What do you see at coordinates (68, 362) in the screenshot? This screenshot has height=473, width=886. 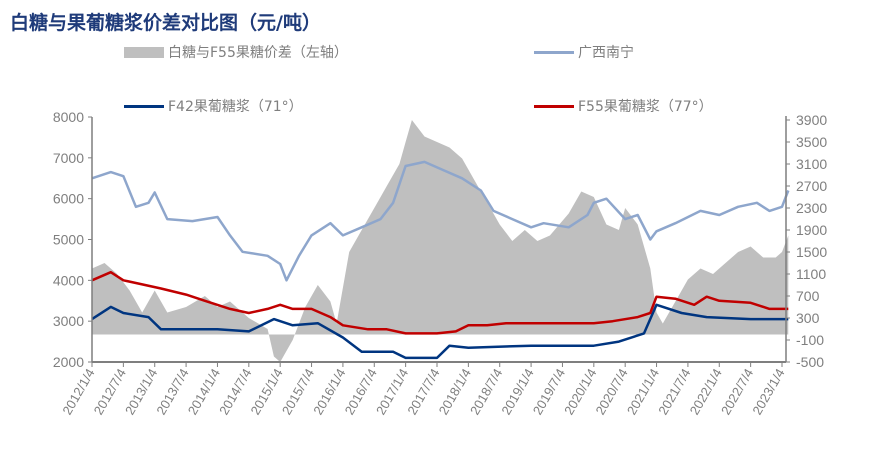 I see `left-tick-label: 2000` at bounding box center [68, 362].